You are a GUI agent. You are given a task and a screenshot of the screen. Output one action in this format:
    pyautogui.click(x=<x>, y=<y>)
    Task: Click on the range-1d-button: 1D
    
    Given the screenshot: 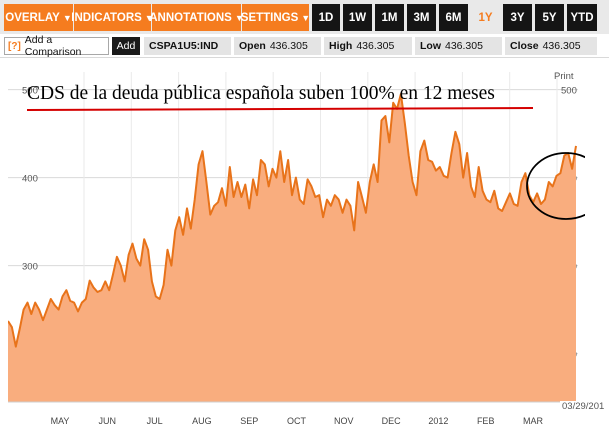 What is the action you would take?
    pyautogui.click(x=326, y=17)
    